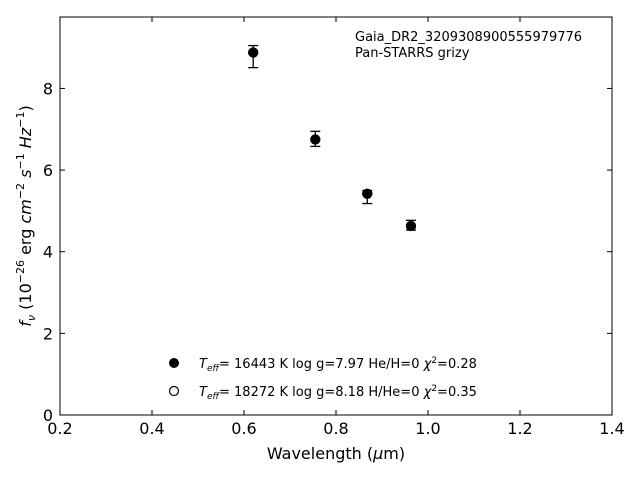  What do you see at coordinates (48, 88) in the screenshot?
I see `y-tick-label: 8` at bounding box center [48, 88].